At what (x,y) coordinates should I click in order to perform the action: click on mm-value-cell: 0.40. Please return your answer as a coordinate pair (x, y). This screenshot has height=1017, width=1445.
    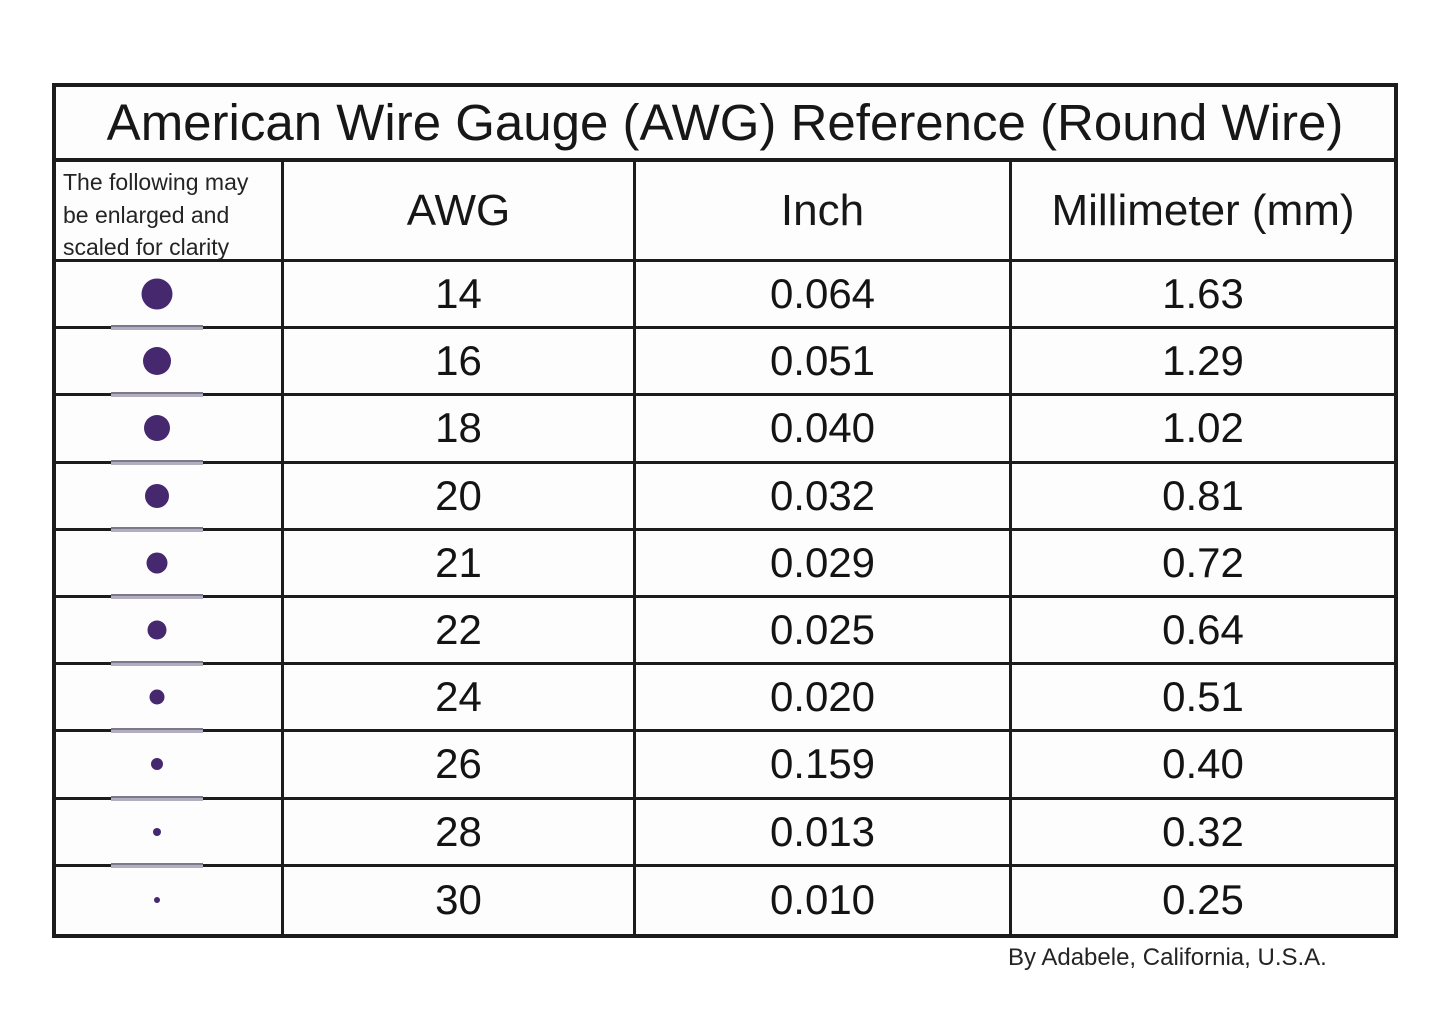
    Looking at the image, I should click on (1203, 766).